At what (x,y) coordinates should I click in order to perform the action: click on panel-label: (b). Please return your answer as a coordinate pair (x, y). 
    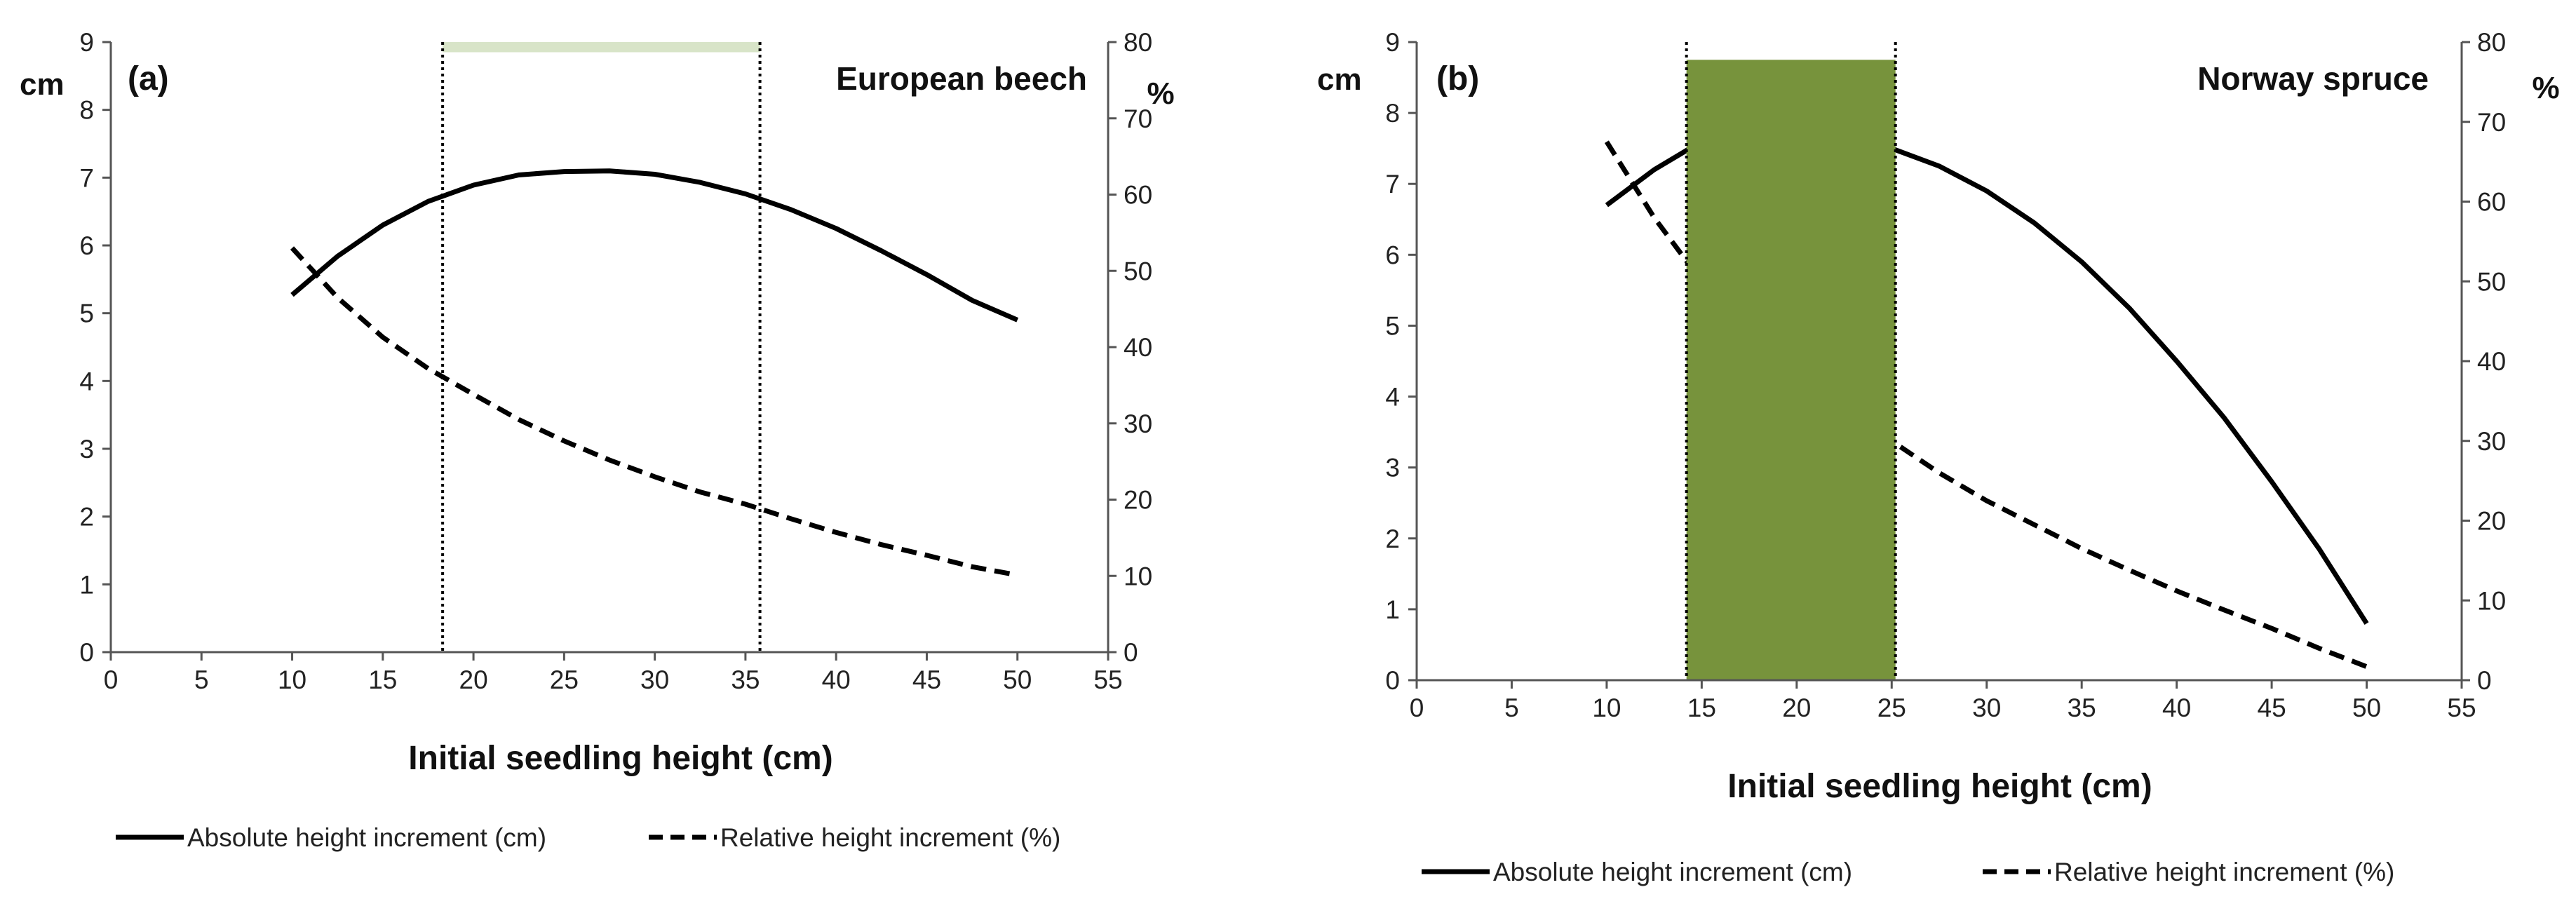
    Looking at the image, I should click on (1457, 78).